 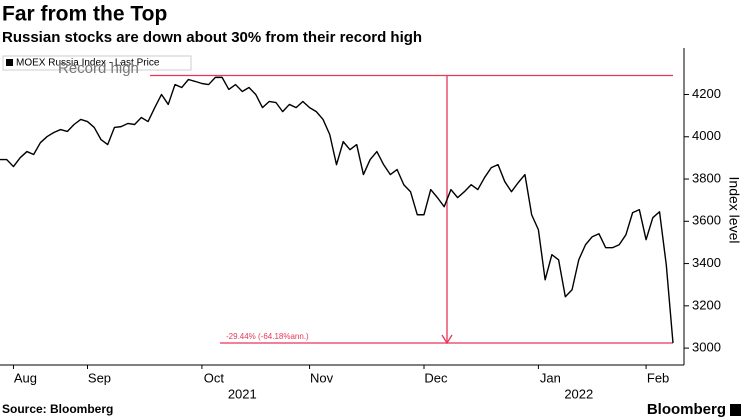 What do you see at coordinates (734, 210) in the screenshot?
I see `y-axis-label: Index level` at bounding box center [734, 210].